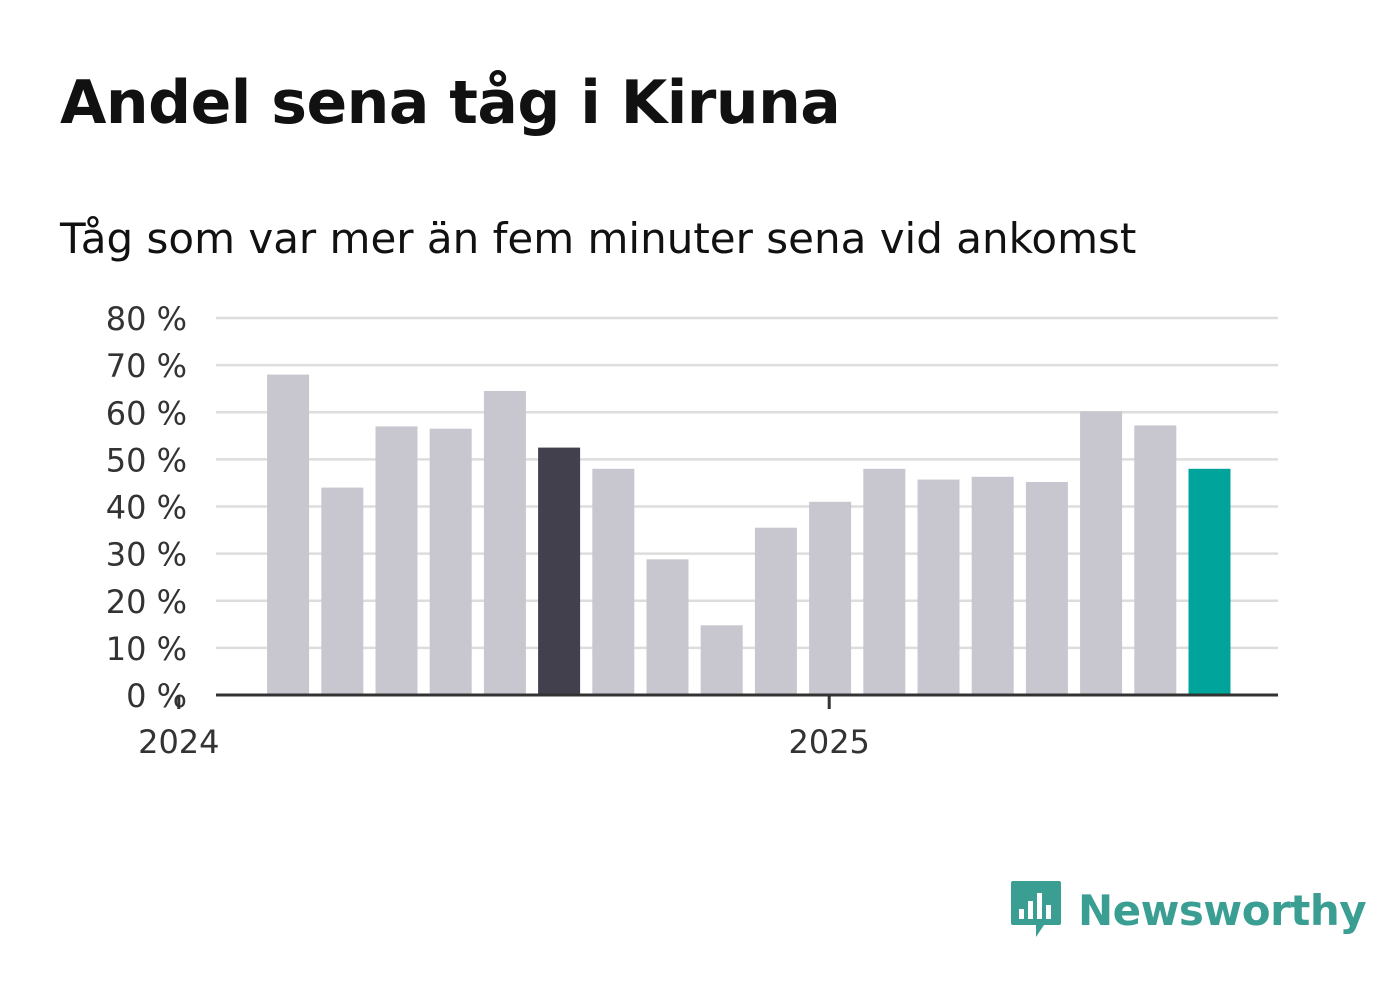 The width and height of the screenshot is (1382, 999). I want to click on chart-title: Andel sena tåg i Kiruna, so click(450, 103).